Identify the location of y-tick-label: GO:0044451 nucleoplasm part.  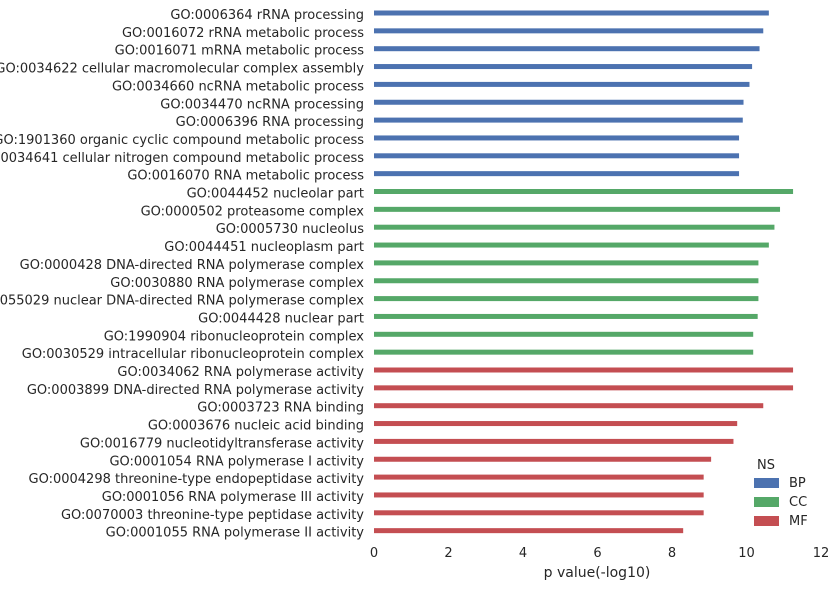
(264, 247).